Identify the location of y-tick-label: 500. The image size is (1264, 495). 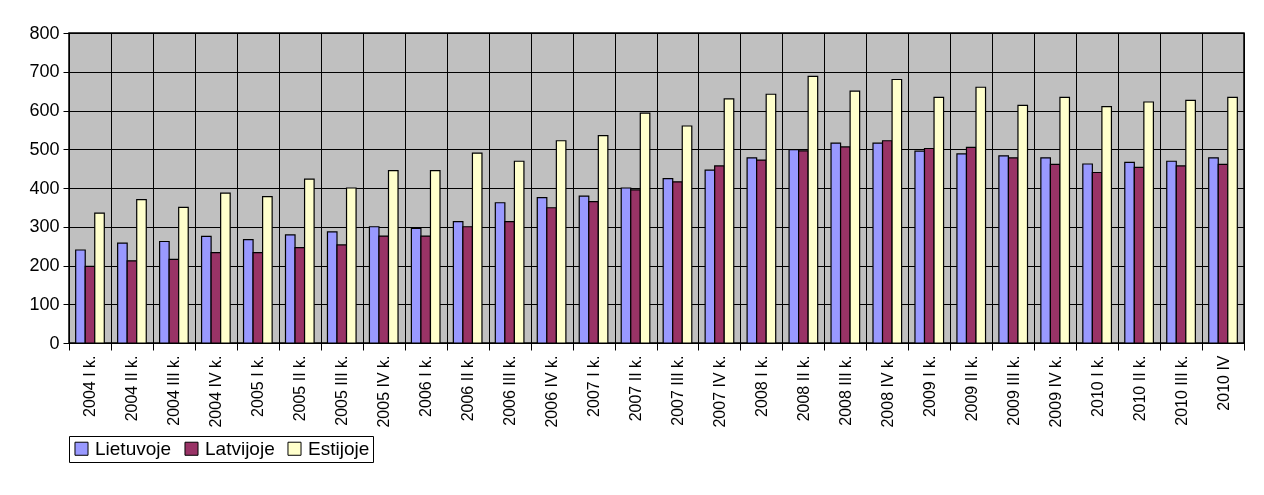
(44, 148).